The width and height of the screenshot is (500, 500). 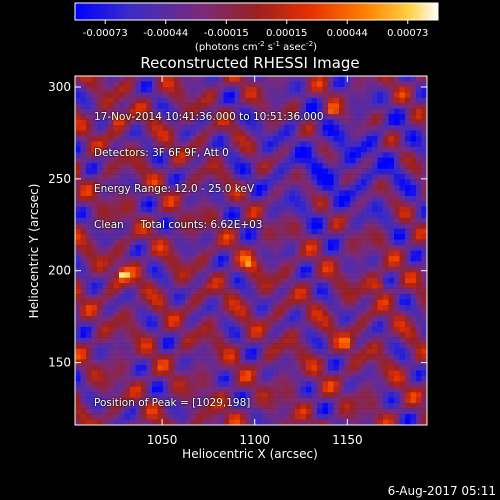 What do you see at coordinates (178, 225) in the screenshot?
I see `info-clean-counts: Clean Total counts: 6.62E+03` at bounding box center [178, 225].